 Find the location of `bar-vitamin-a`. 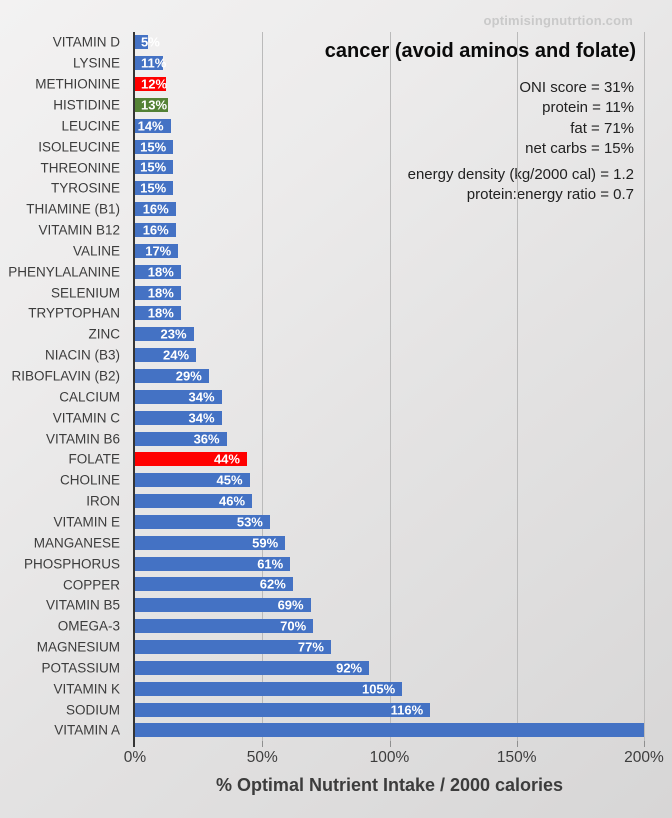

bar-vitamin-a is located at coordinates (389, 730).